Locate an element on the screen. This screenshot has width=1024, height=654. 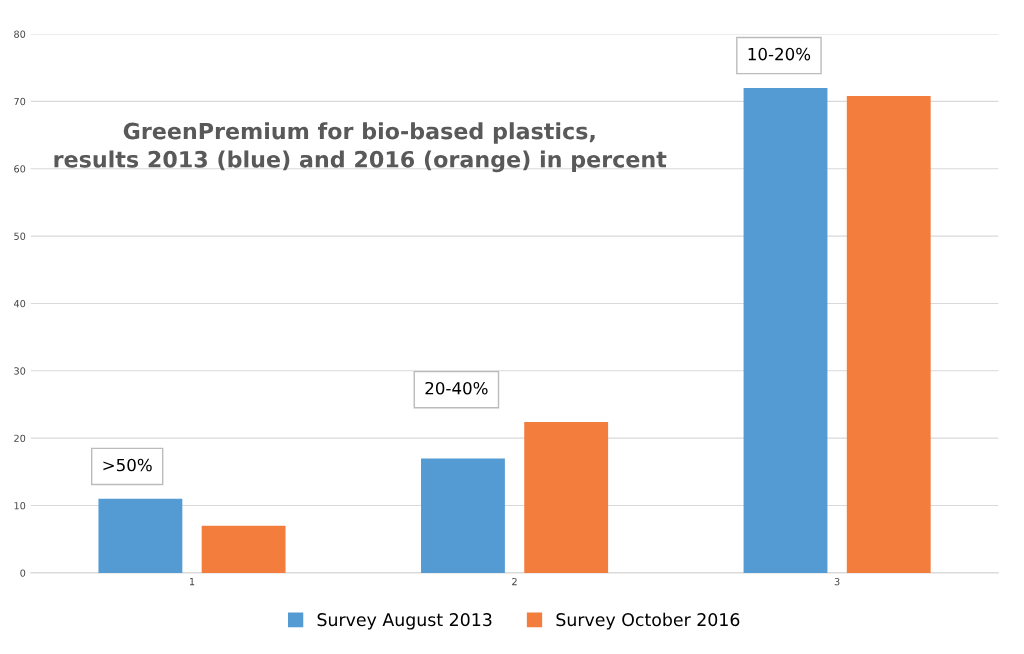
y-tick-label: 80 is located at coordinates (20, 34).